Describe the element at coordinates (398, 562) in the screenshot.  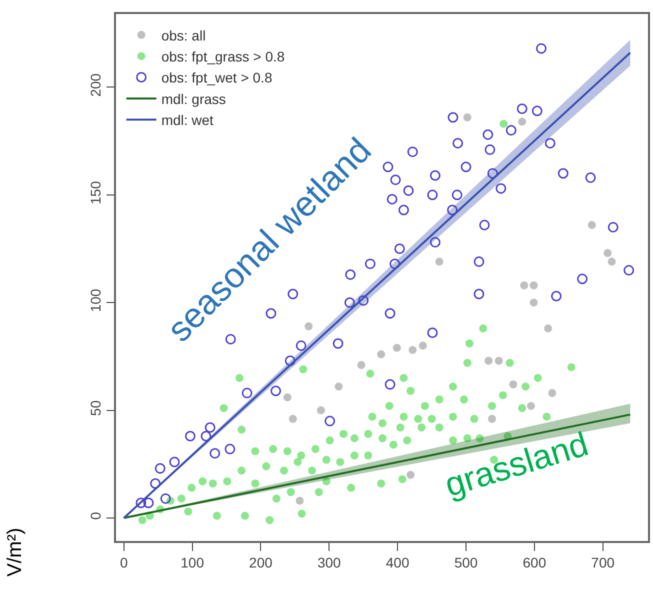
I see `x-tick-label: 400` at that location.